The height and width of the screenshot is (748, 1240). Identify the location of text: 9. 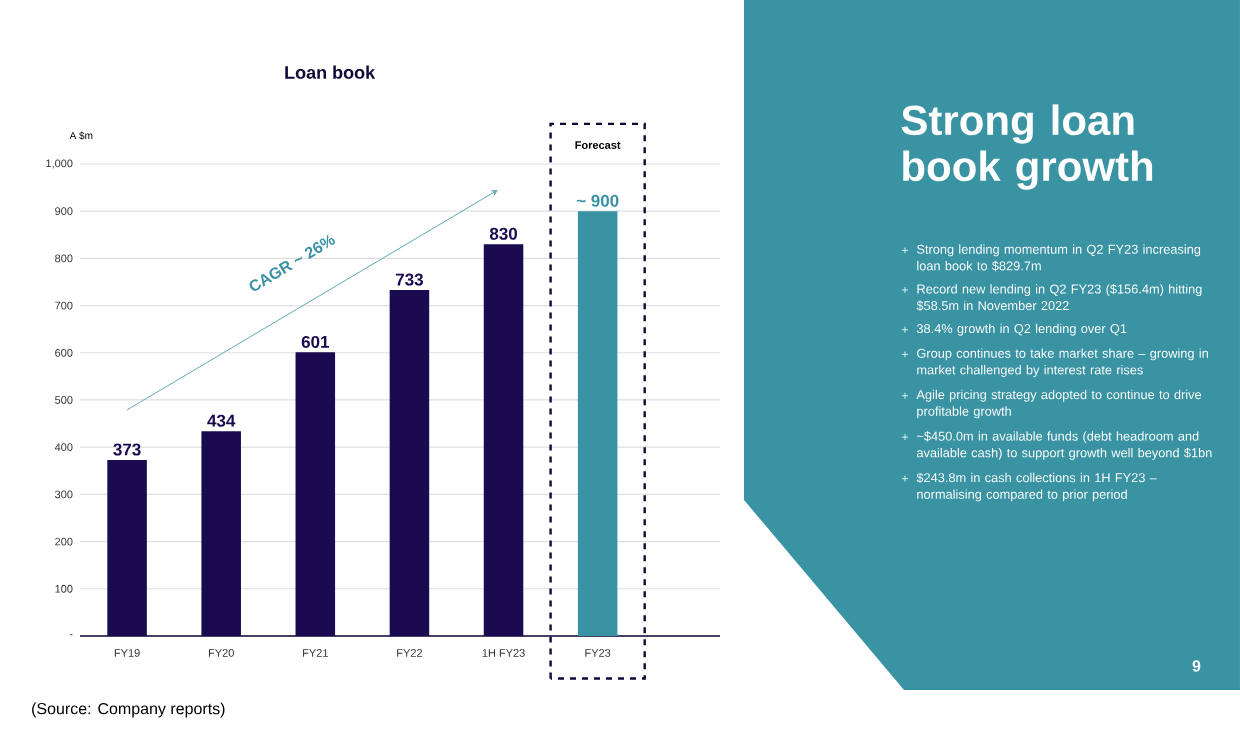
(1196, 666).